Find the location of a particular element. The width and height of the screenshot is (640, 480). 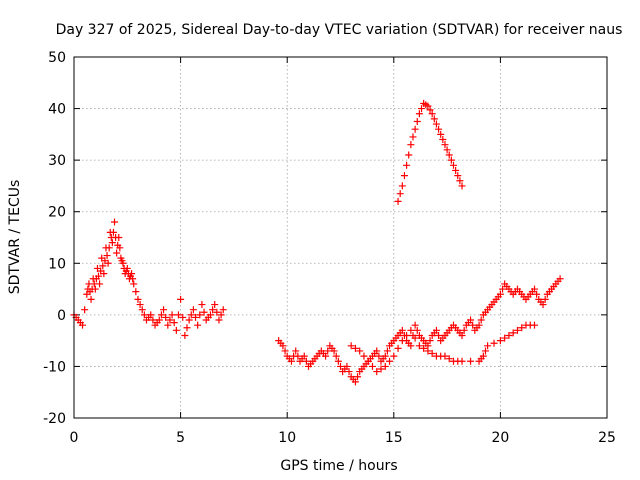

x-axis-label: GPS time / hours is located at coordinates (338, 466).